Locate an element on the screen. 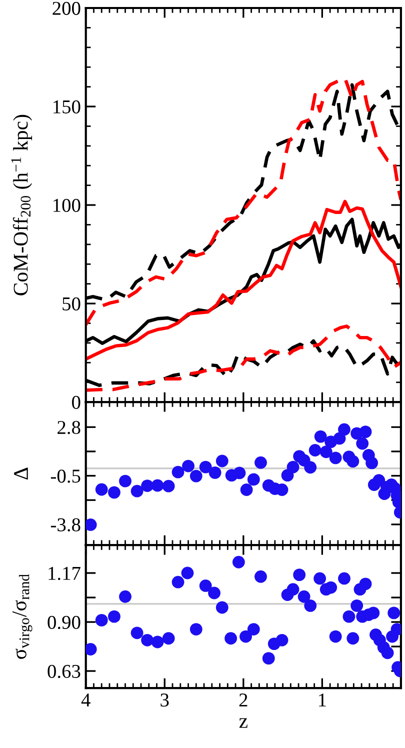  y-tick-label: 0.63 is located at coordinates (64, 671).